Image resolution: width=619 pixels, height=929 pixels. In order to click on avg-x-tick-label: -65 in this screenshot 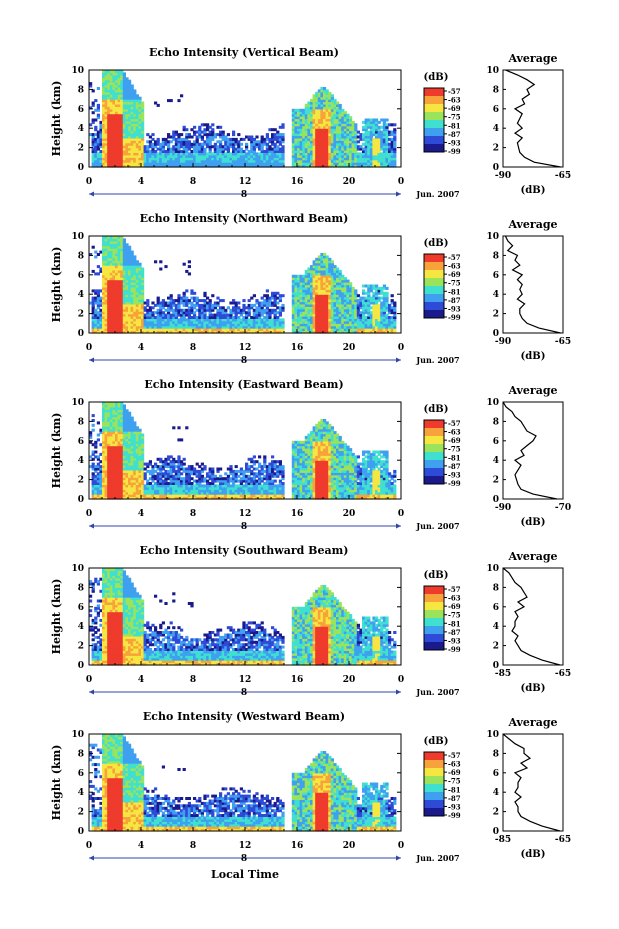, I will do `click(563, 176)`.